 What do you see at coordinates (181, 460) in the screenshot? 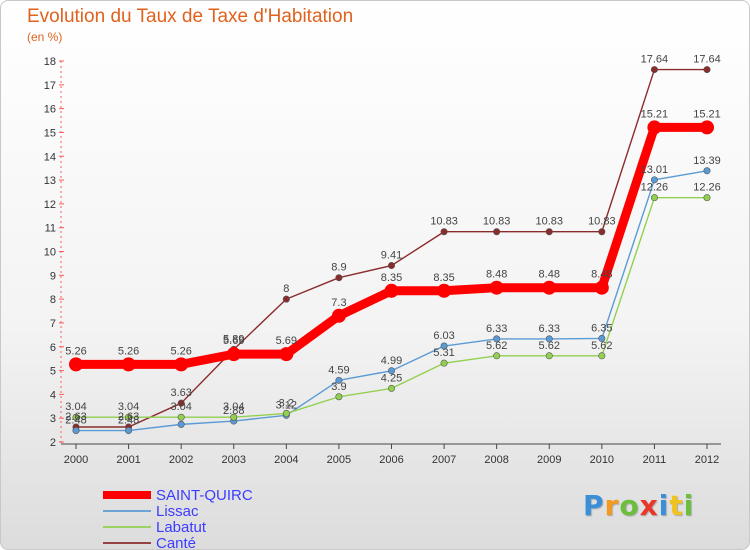
I see `x-tick-label: 2002` at bounding box center [181, 460].